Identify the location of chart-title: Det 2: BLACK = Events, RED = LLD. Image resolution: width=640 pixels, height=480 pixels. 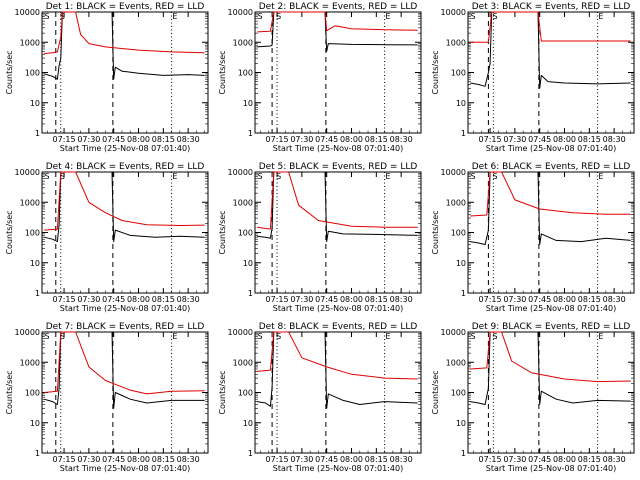
(338, 7).